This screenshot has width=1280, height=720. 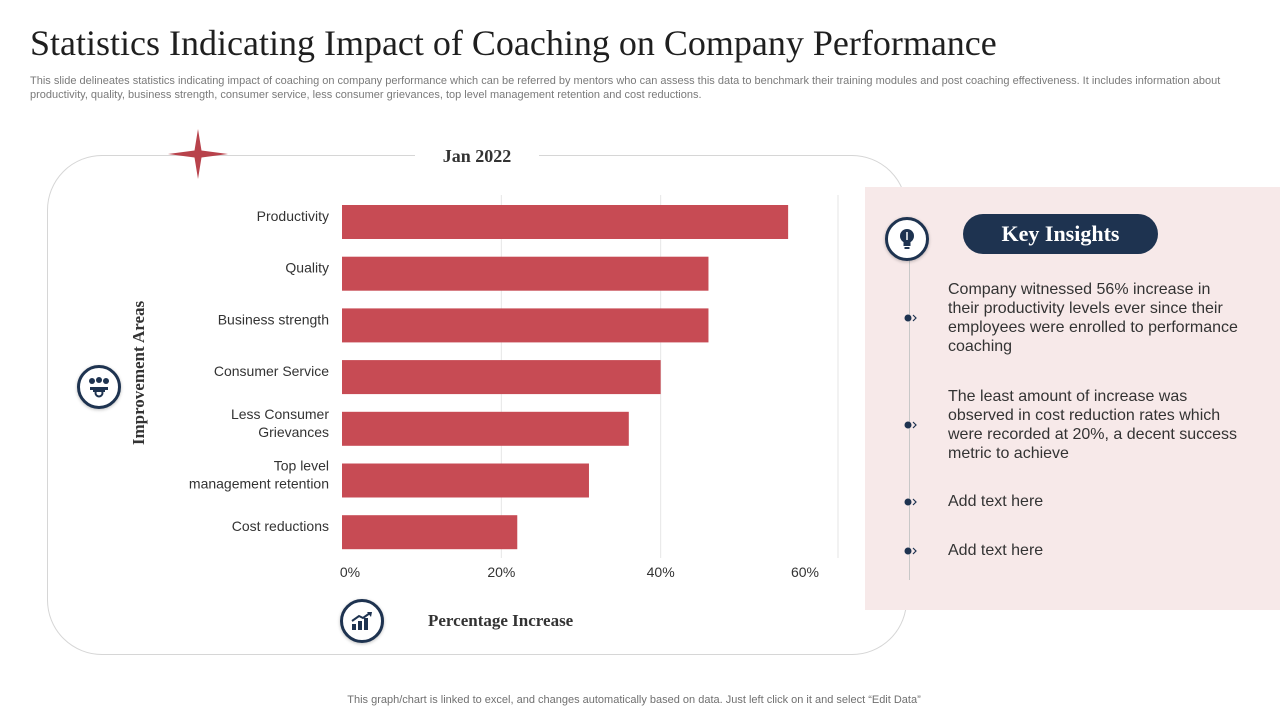 I want to click on team-settings-icon, so click(x=99, y=387).